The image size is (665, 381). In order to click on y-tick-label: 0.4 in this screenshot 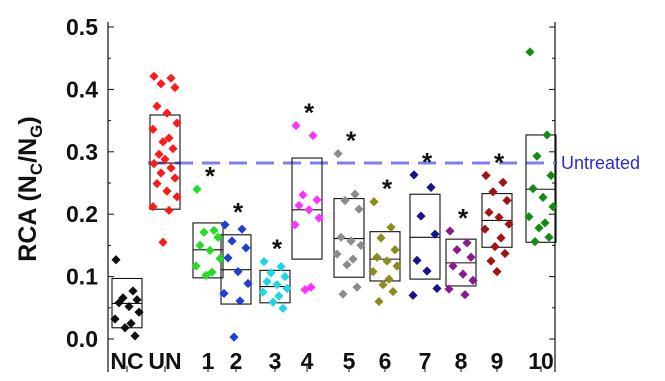, I will do `click(82, 89)`.